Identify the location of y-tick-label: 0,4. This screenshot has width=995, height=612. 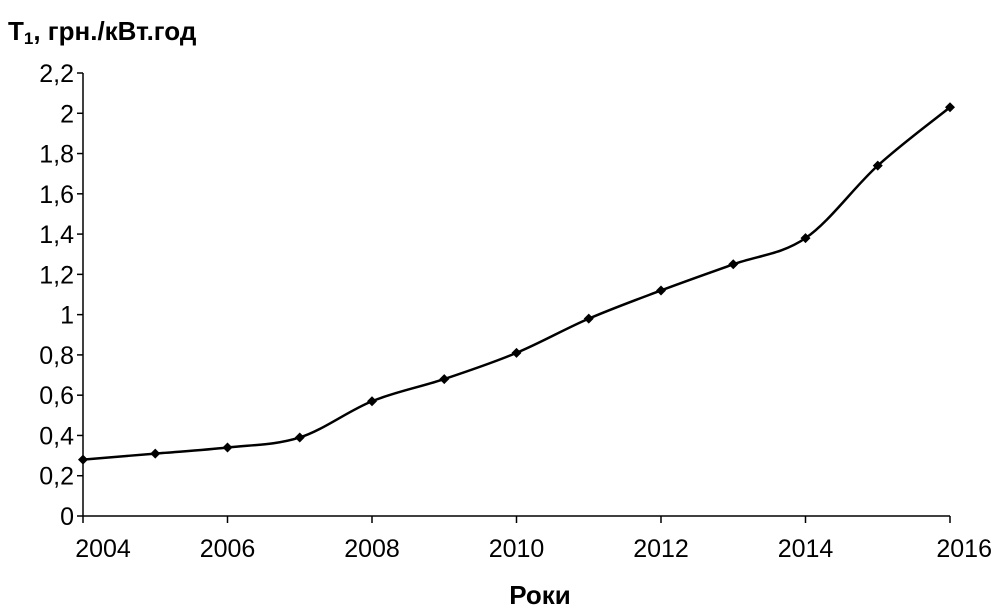
(56, 436).